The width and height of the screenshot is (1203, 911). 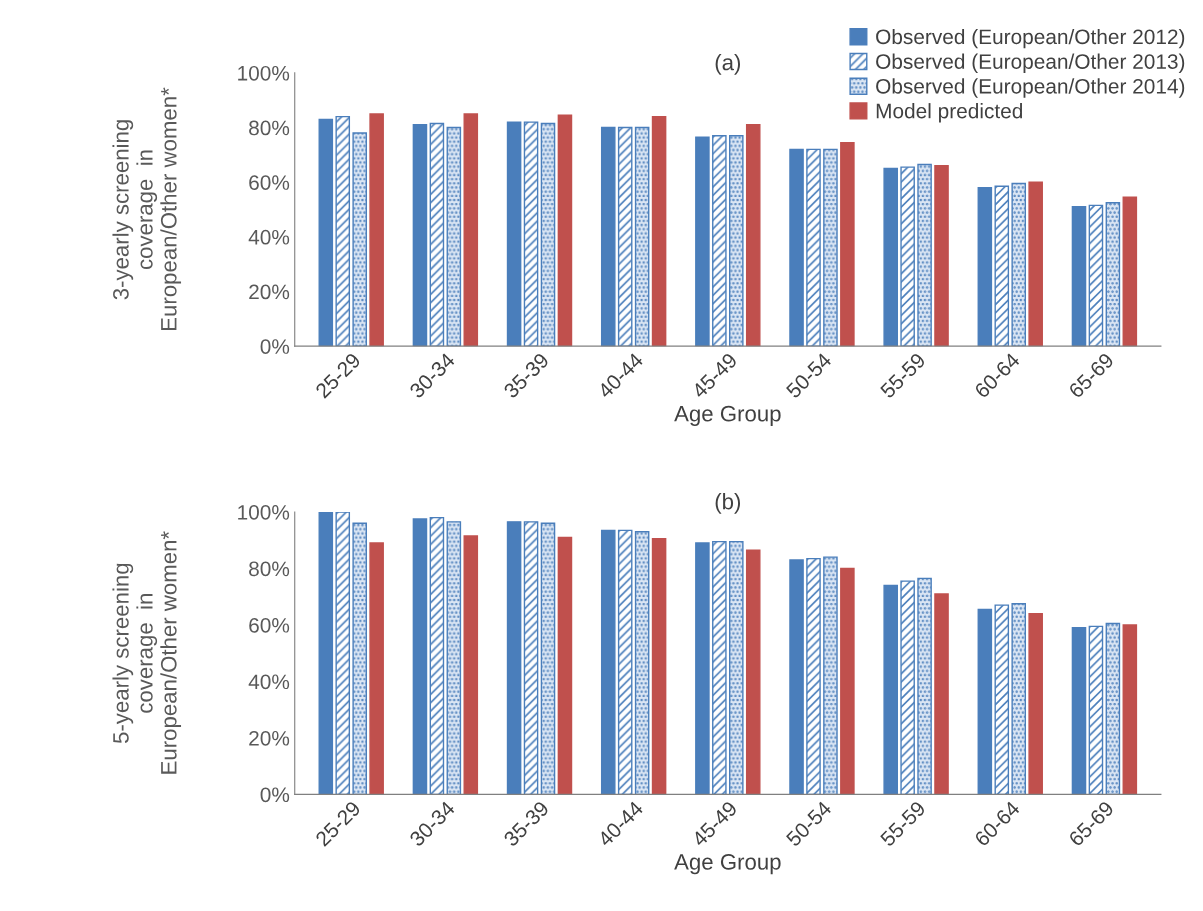 I want to click on legend-label: Model predicted, so click(x=949, y=113).